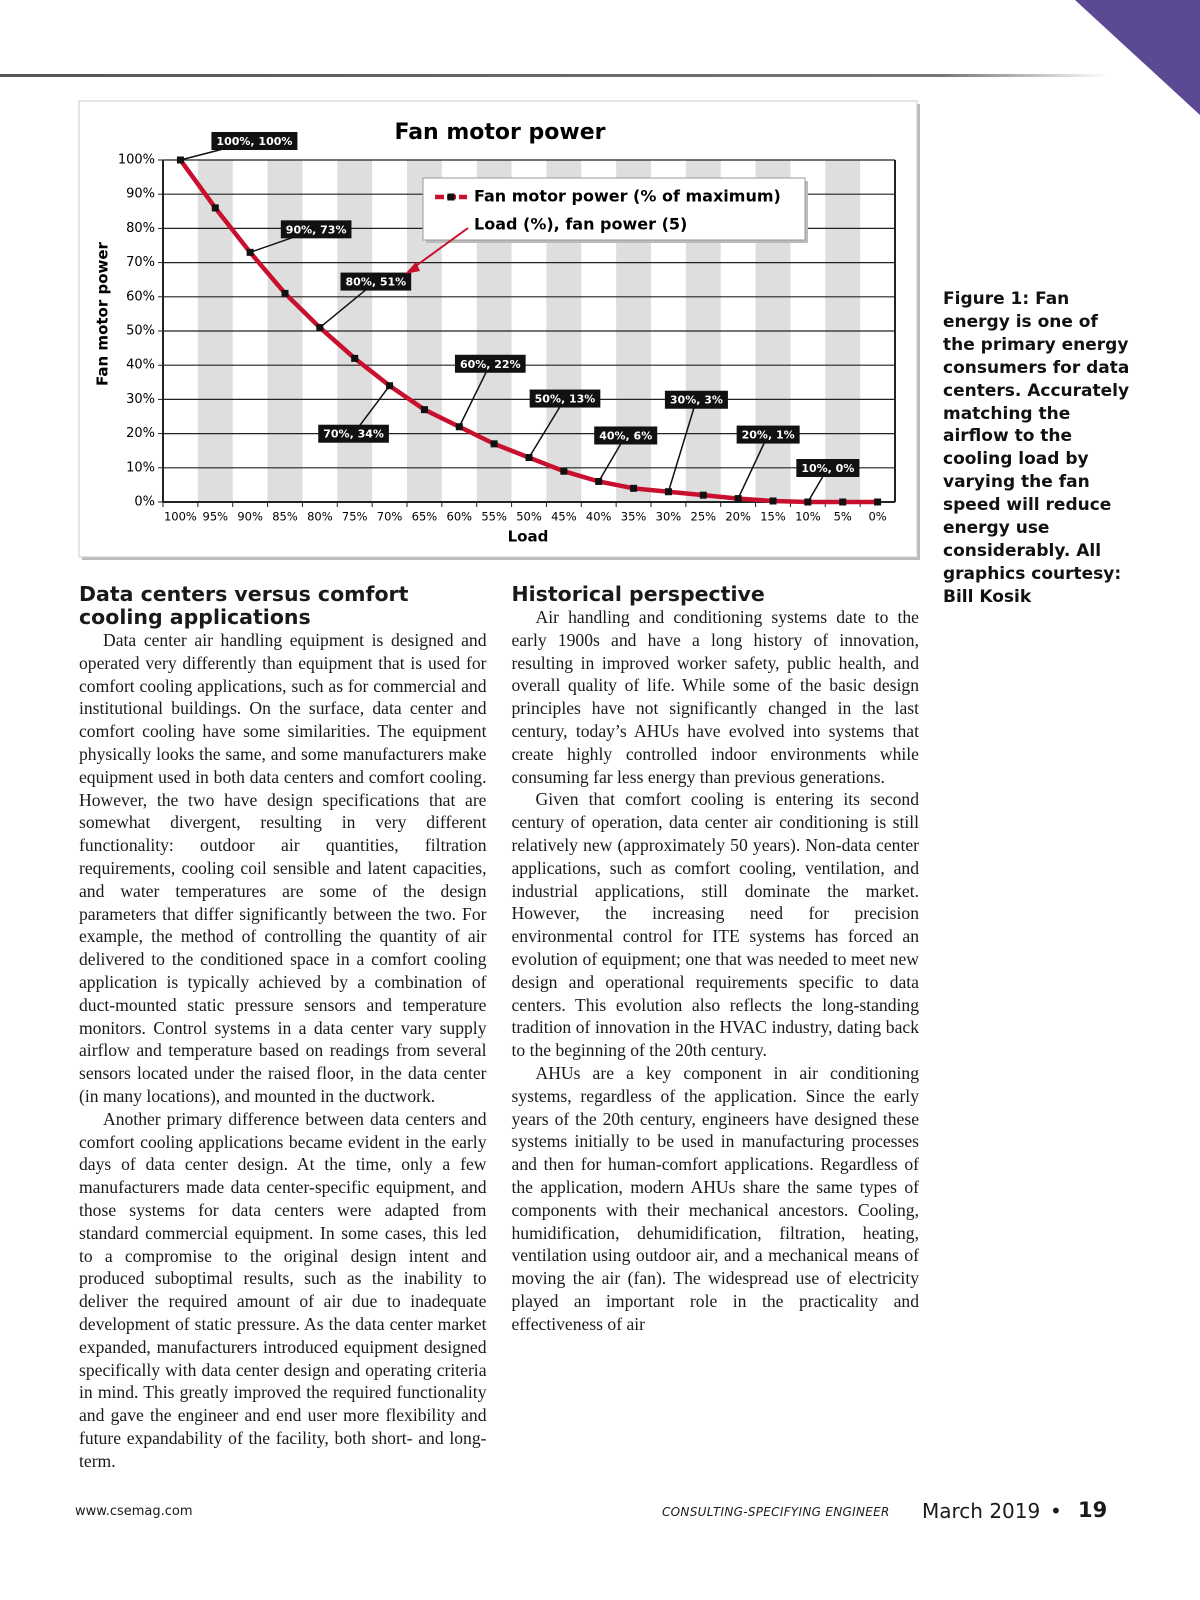  Describe the element at coordinates (140, 296) in the screenshot. I see `y-tick-label: 60%` at that location.